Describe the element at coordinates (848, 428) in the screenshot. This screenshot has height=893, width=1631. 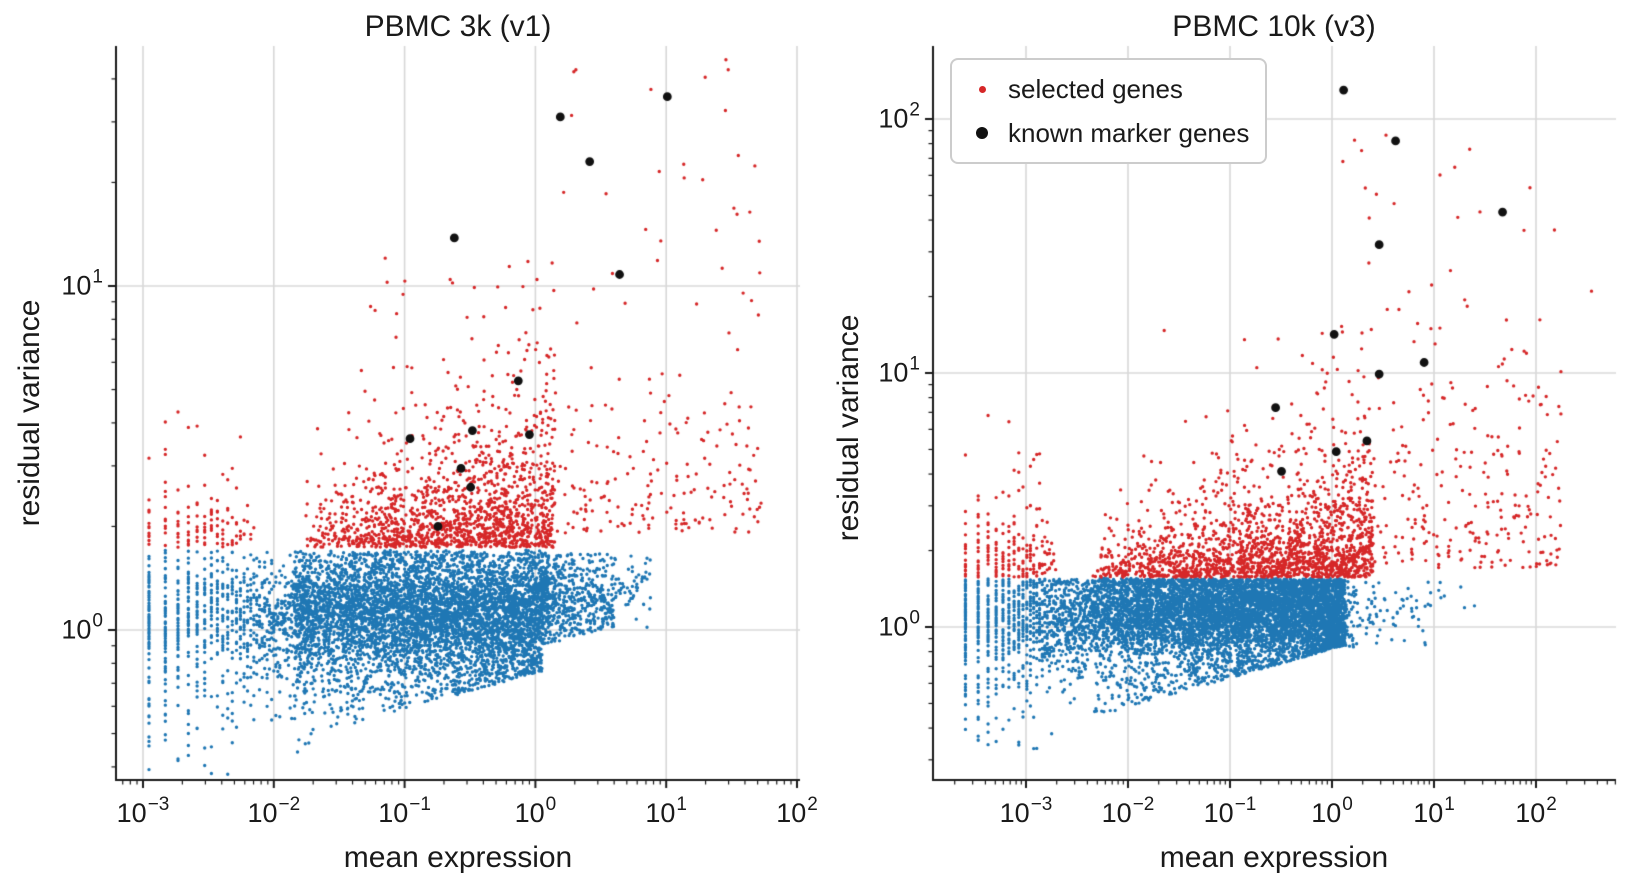
I see `right-y-axis-label: residual variance` at that location.